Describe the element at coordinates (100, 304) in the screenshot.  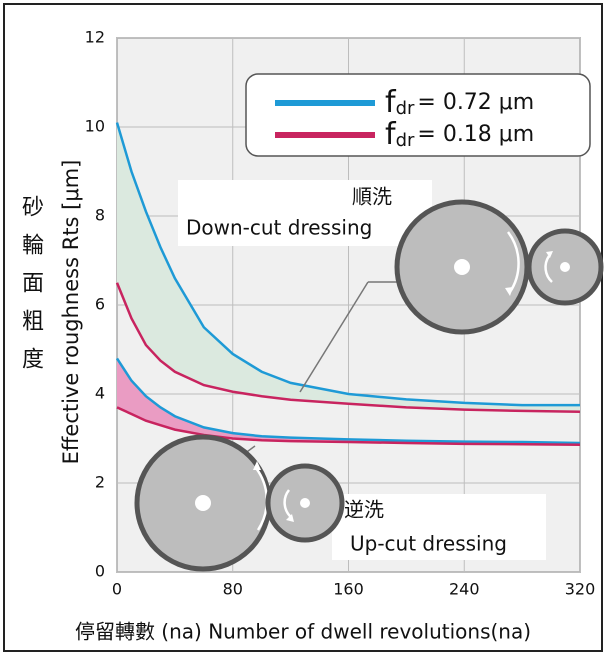
I see `y-tick-label: 6` at that location.